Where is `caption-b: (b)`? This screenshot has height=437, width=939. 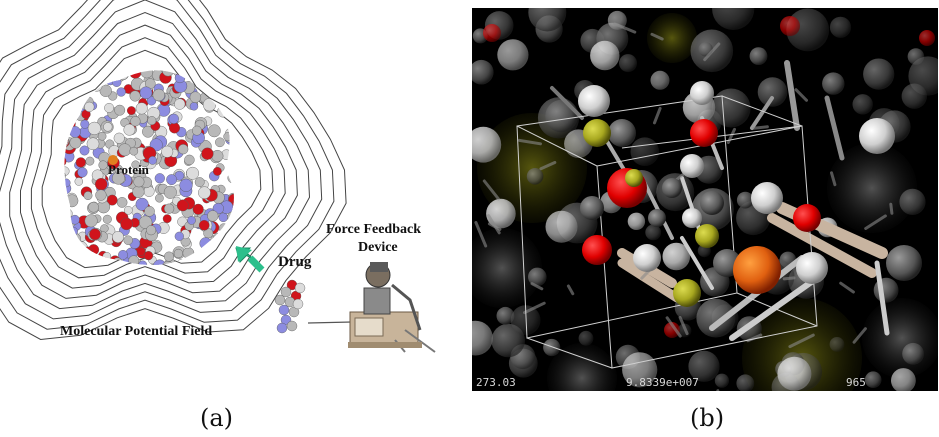 caption-b: (b) is located at coordinates (707, 418).